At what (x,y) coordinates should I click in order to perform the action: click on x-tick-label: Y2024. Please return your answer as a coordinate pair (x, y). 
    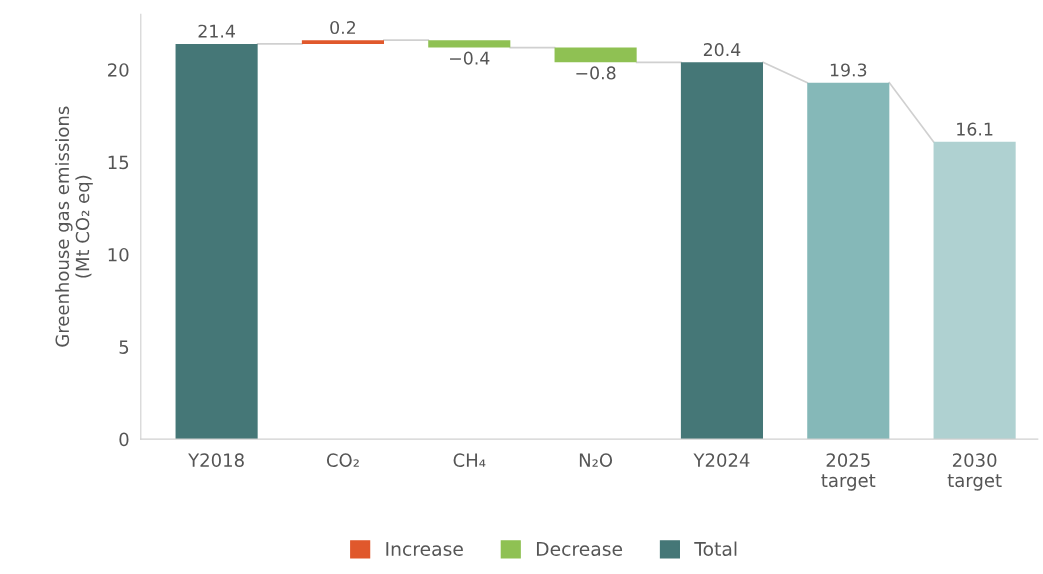
    Looking at the image, I should click on (721, 460).